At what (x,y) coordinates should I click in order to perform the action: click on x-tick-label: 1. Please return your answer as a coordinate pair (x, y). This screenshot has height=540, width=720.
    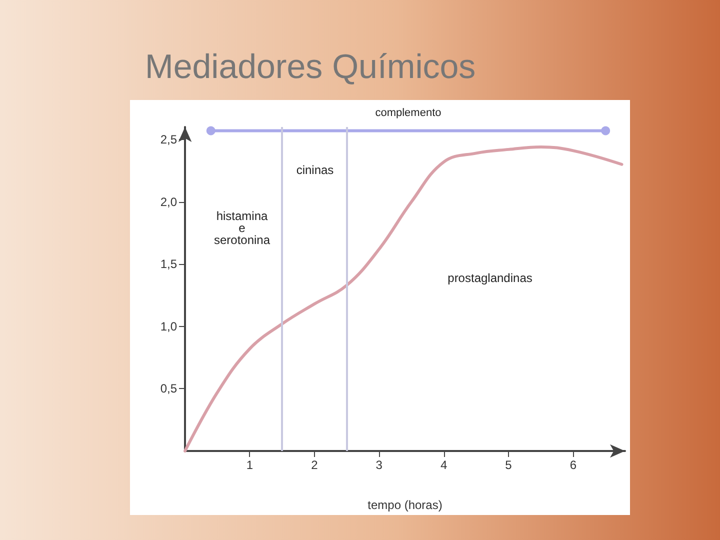
    Looking at the image, I should click on (250, 465).